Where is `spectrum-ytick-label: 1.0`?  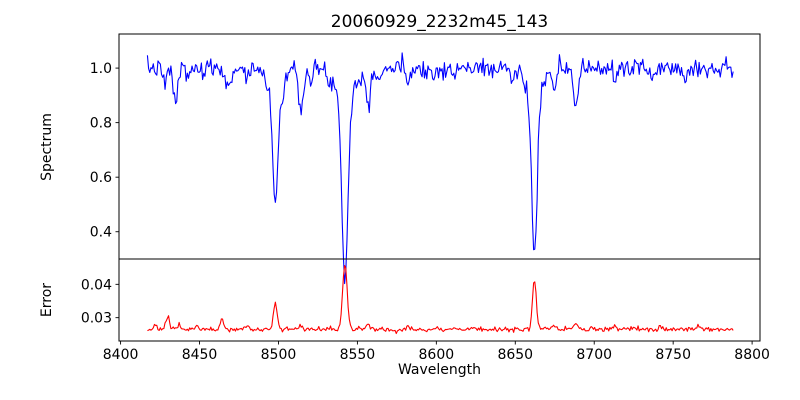
spectrum-ytick-label: 1.0 is located at coordinates (101, 69).